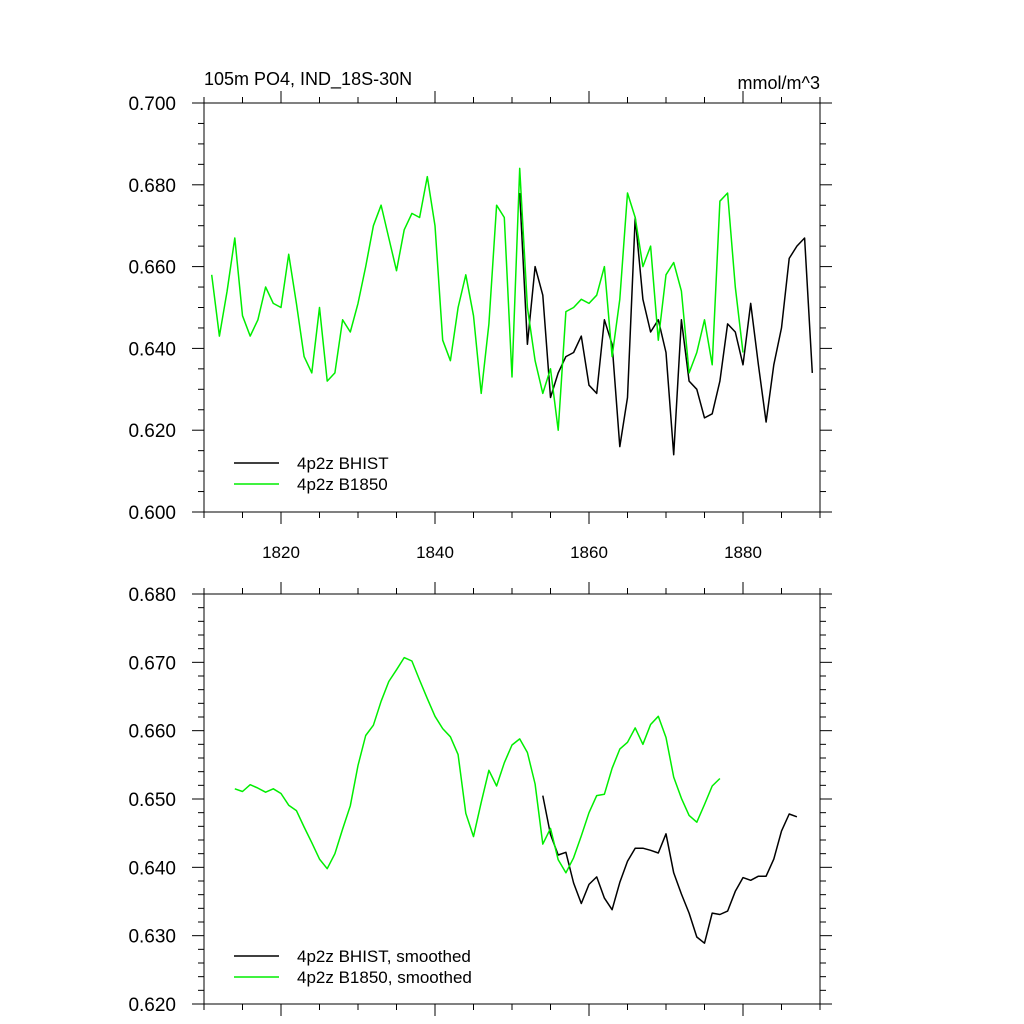 This screenshot has width=1024, height=1024. What do you see at coordinates (281, 552) in the screenshot?
I see `x-tick-label: 1820` at bounding box center [281, 552].